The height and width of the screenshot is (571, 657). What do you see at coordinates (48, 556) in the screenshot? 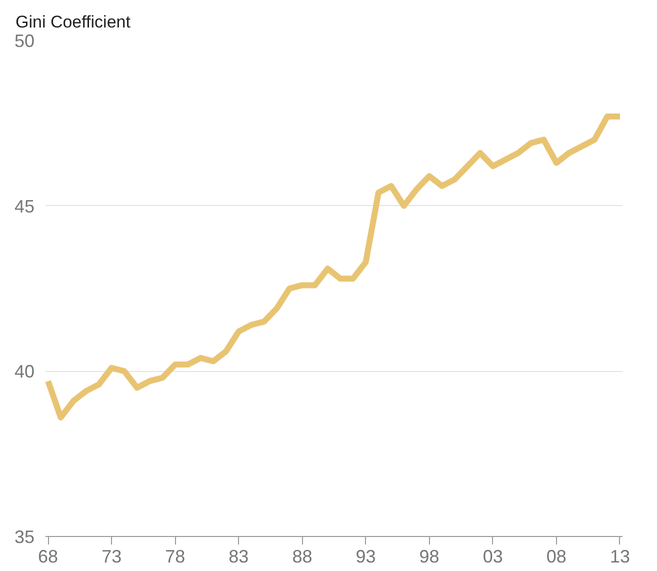
I see `x-tick-label: 68` at bounding box center [48, 556].